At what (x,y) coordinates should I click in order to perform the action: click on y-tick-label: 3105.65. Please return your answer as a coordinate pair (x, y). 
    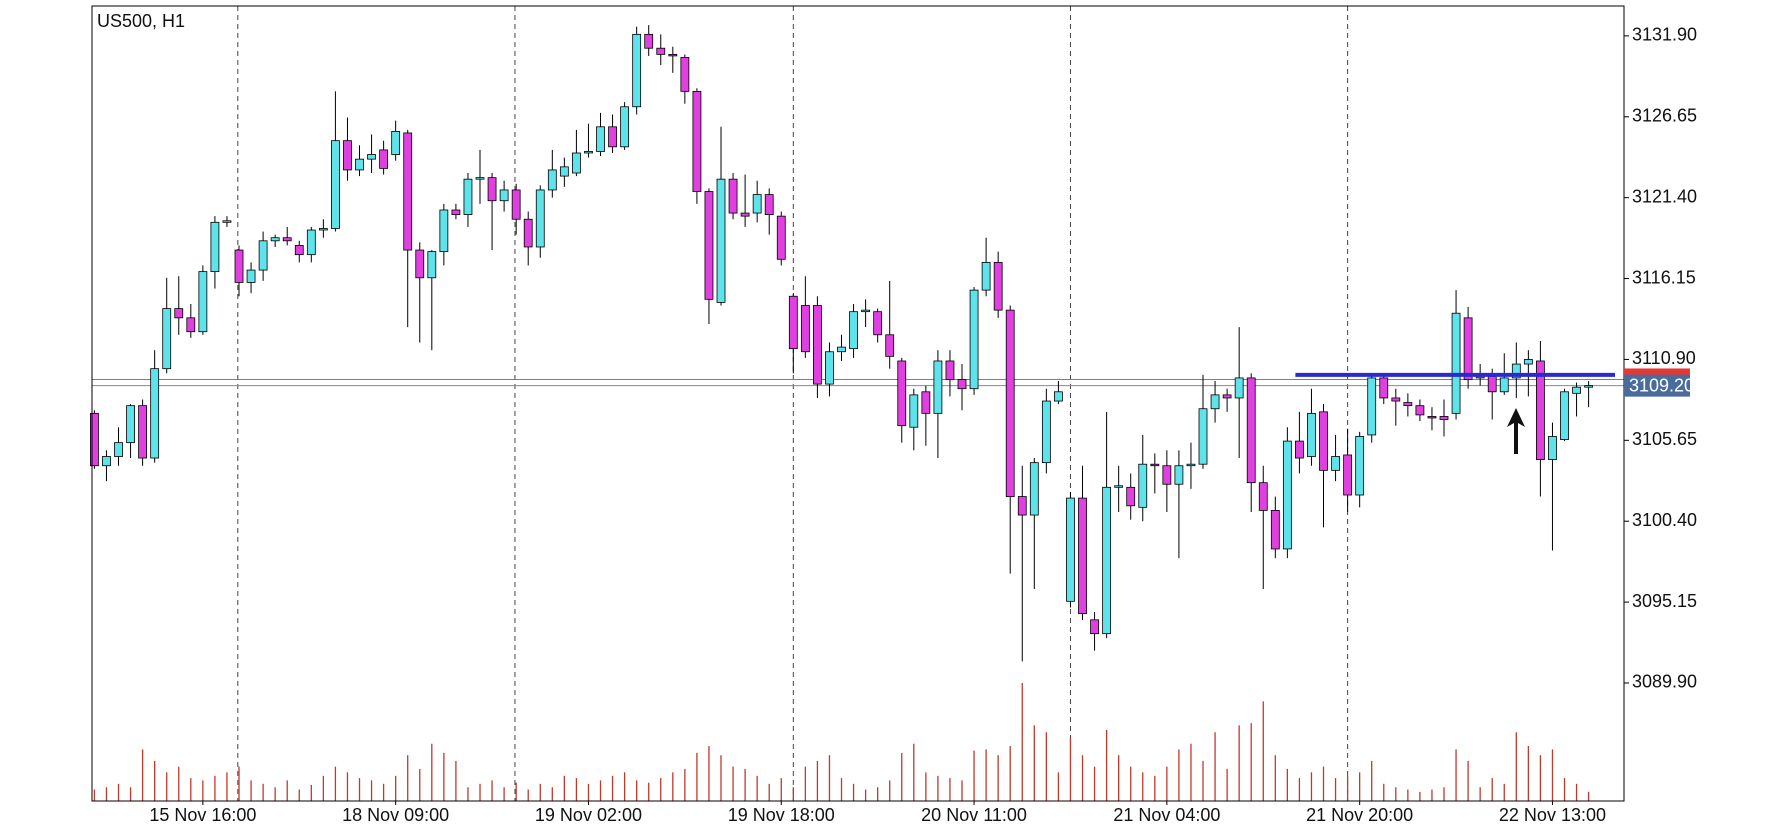
    Looking at the image, I should click on (1664, 439).